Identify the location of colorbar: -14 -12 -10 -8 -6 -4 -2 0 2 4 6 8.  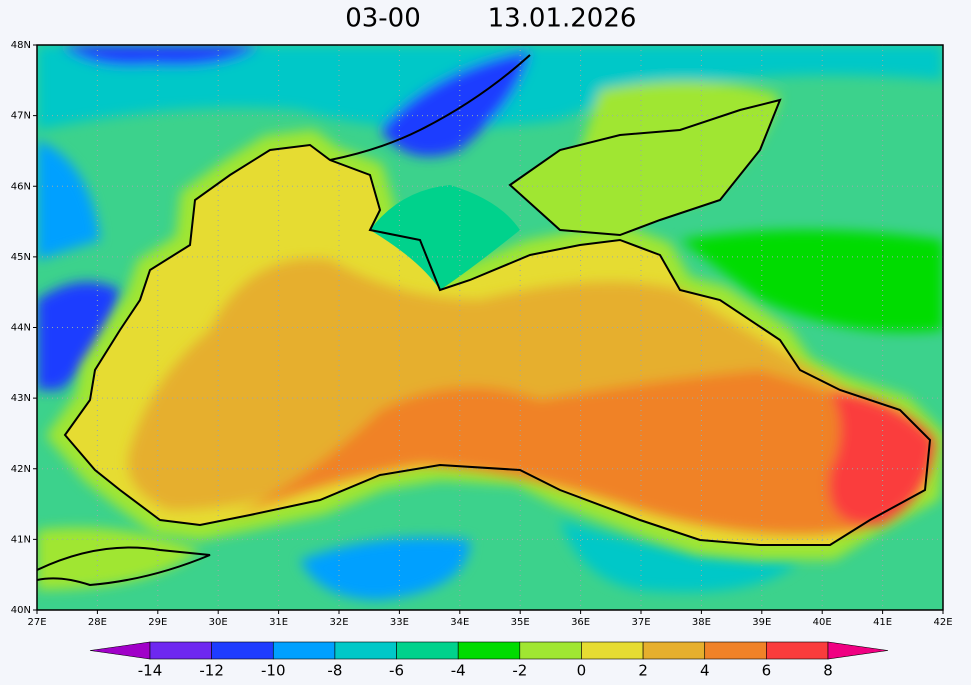
(489, 660).